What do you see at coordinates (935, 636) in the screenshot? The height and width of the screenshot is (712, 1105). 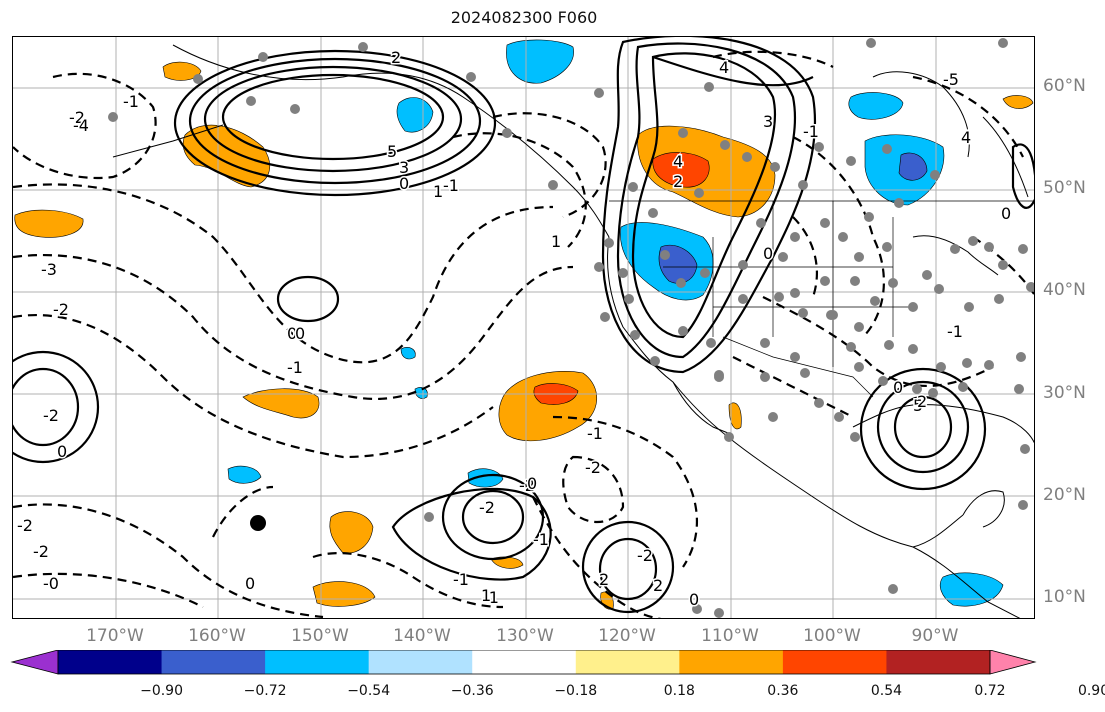 I see `lon-label-90w: 90°W` at bounding box center [935, 636].